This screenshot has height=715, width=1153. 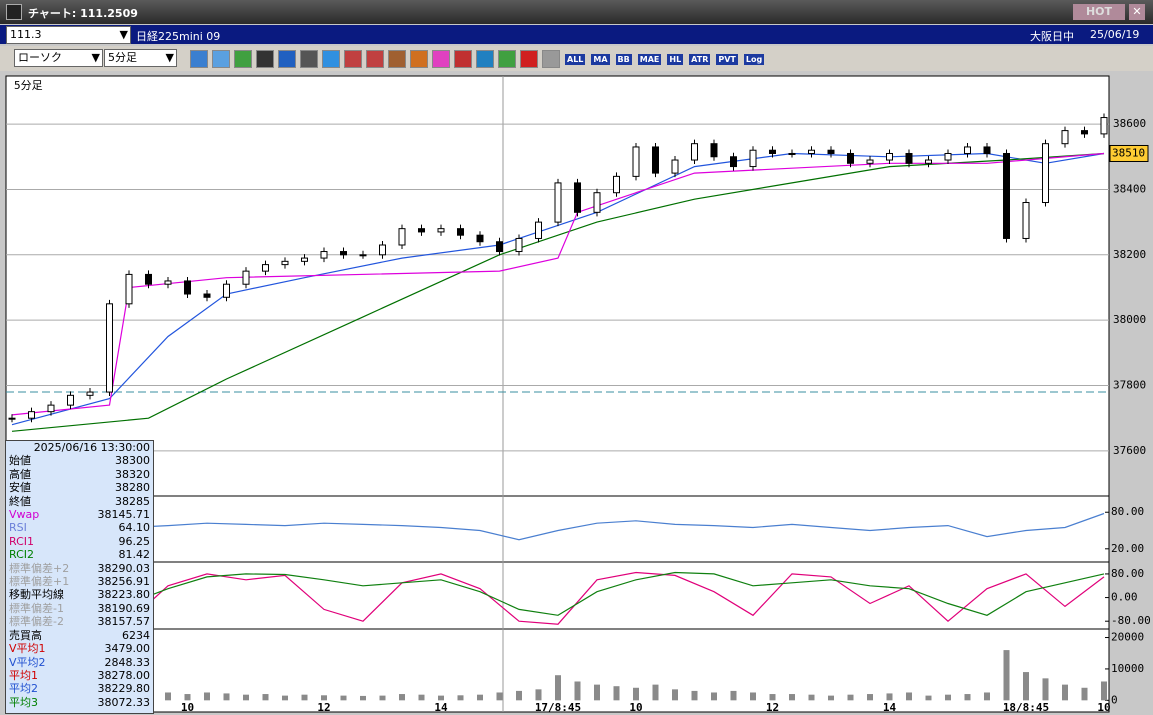 What do you see at coordinates (124, 568) in the screenshot?
I see `info-value: 38290.03` at bounding box center [124, 568].